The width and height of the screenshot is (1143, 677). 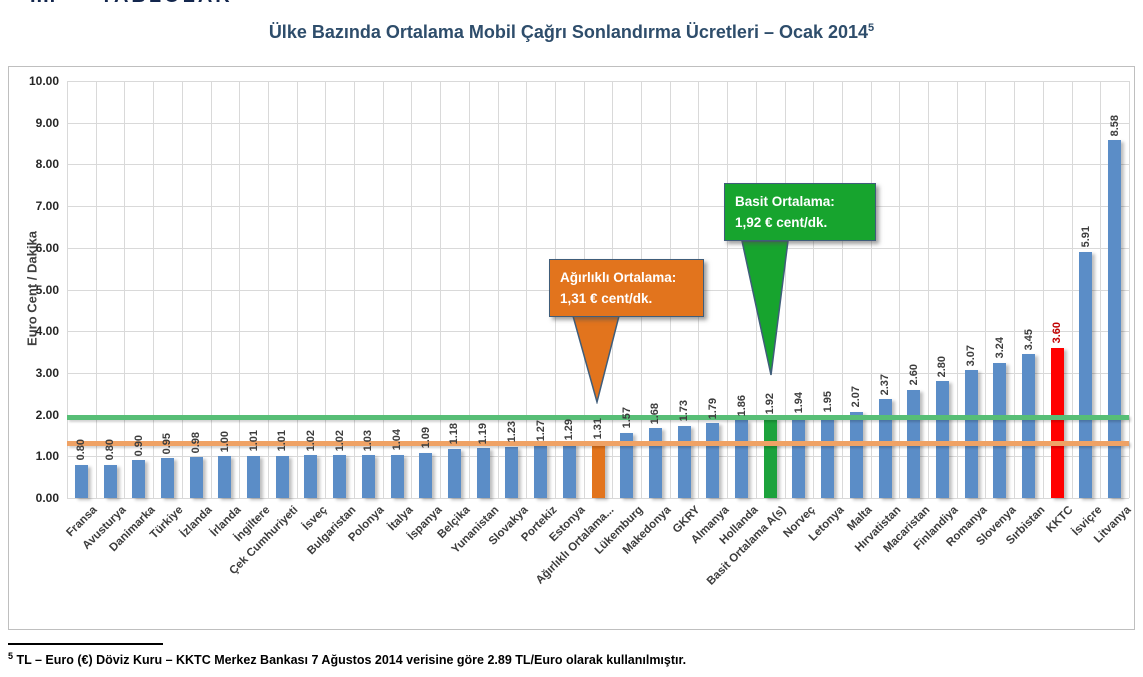 What do you see at coordinates (224, 441) in the screenshot?
I see `bar-value-label: 1.00` at bounding box center [224, 441].